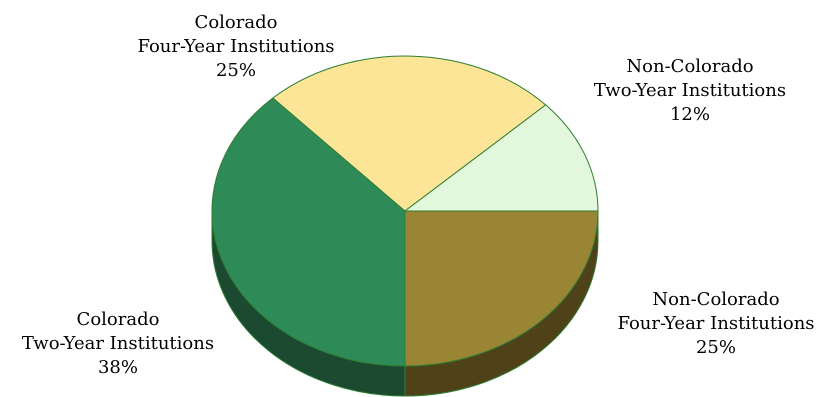 The width and height of the screenshot is (829, 397). I want to click on slice-label-name1-3: Non-Colorado, so click(689, 66).